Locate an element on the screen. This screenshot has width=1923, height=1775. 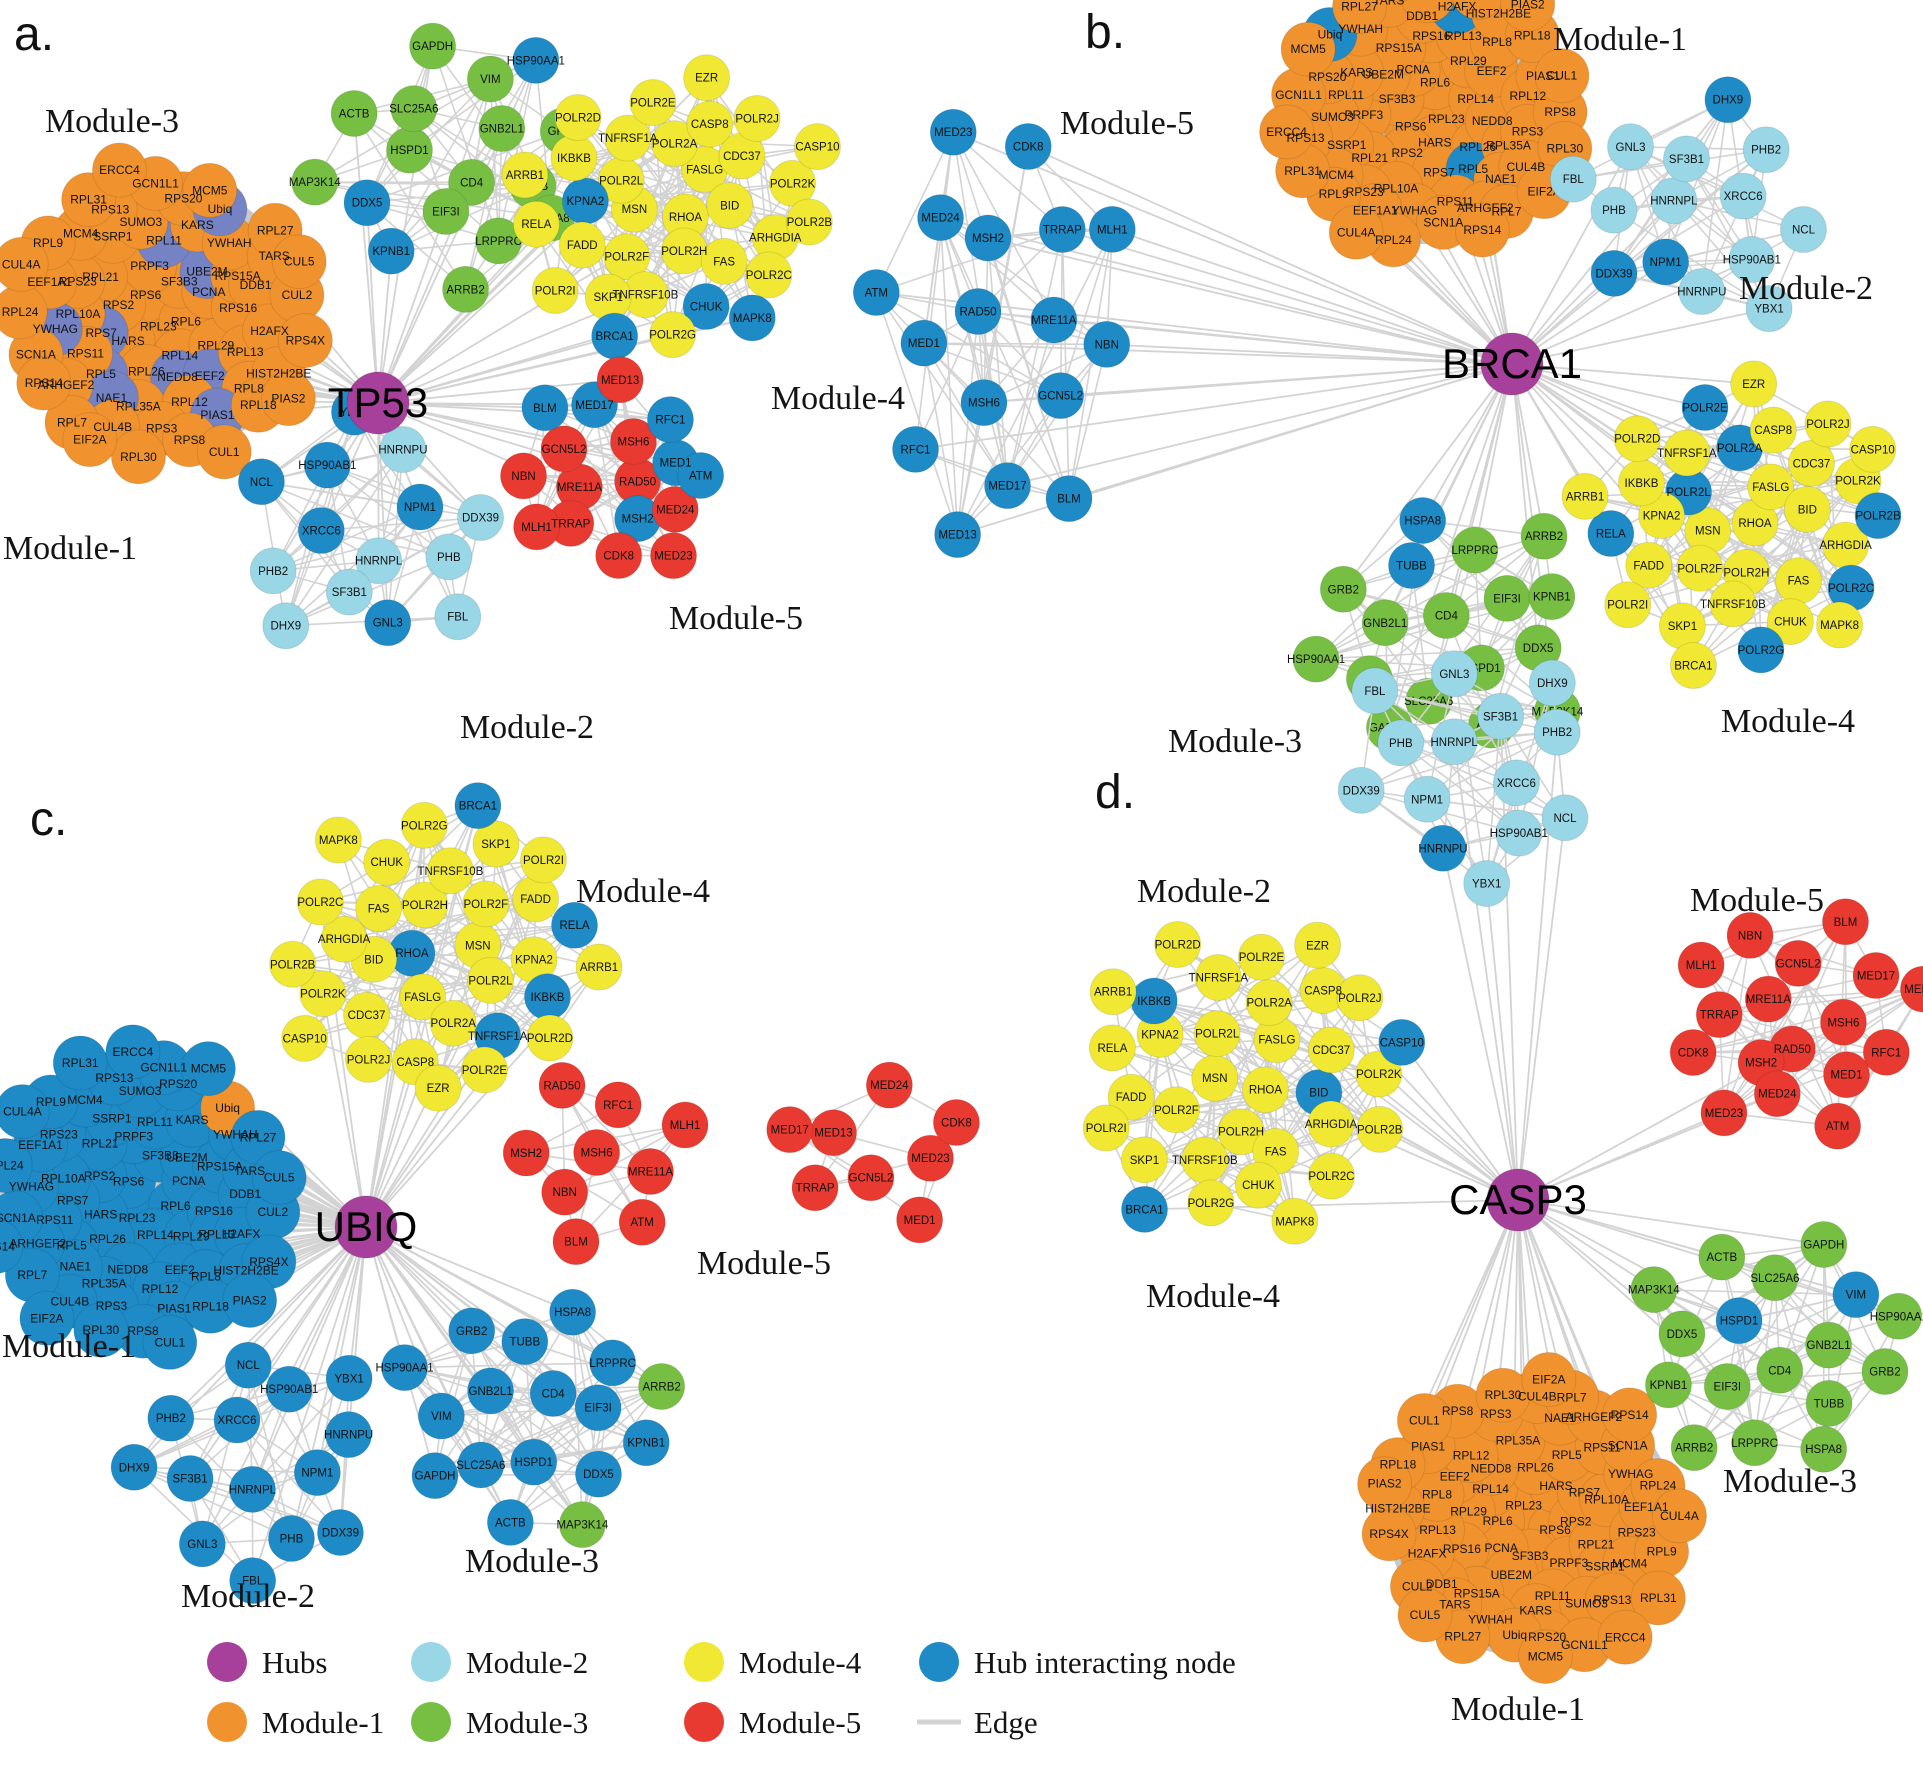
gene-node-label: VIM is located at coordinates (441, 1417).